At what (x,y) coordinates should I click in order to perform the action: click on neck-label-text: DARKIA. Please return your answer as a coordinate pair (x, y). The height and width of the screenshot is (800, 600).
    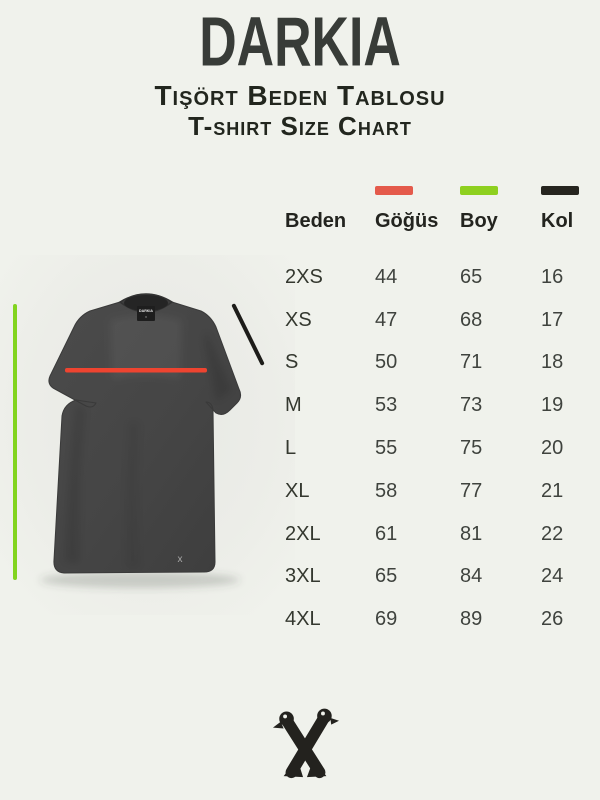
    Looking at the image, I should click on (146, 311).